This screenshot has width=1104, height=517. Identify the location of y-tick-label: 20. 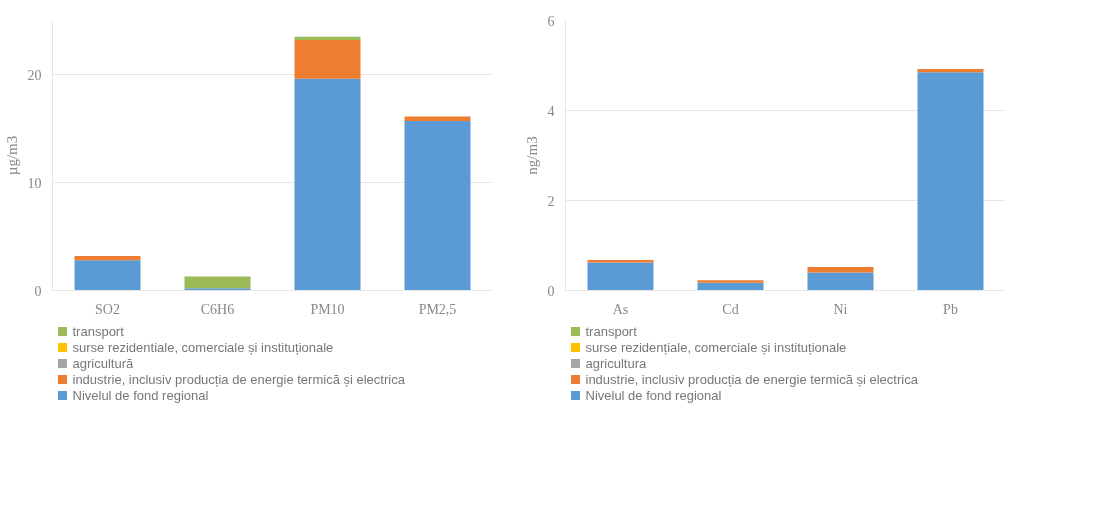
(34, 75).